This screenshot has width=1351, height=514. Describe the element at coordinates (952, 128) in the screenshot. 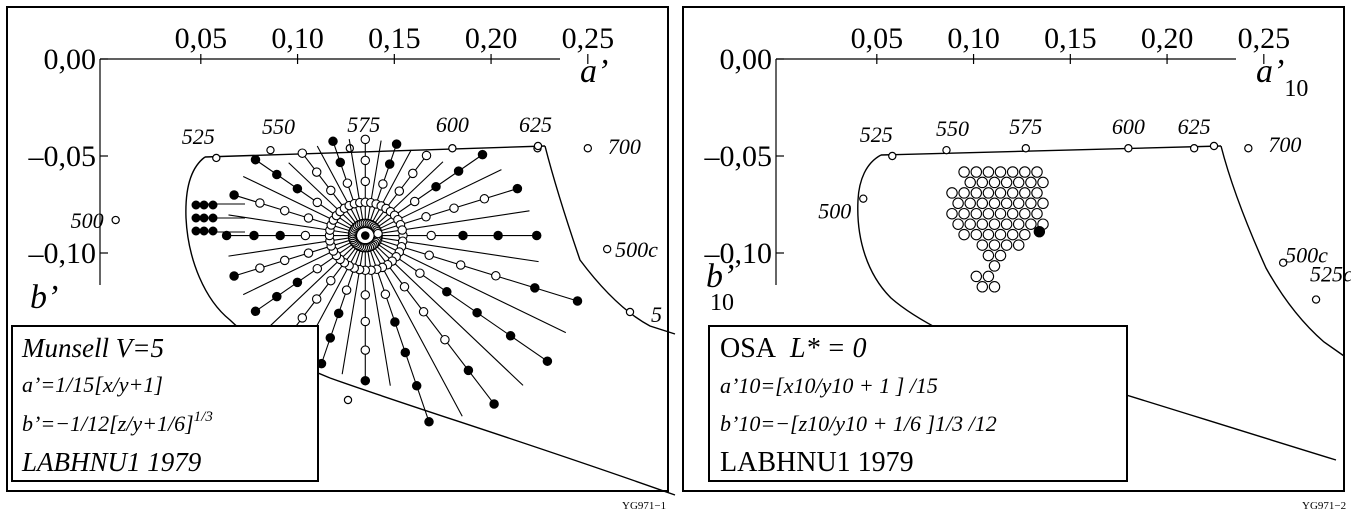

I see `locus-label: 550` at that location.